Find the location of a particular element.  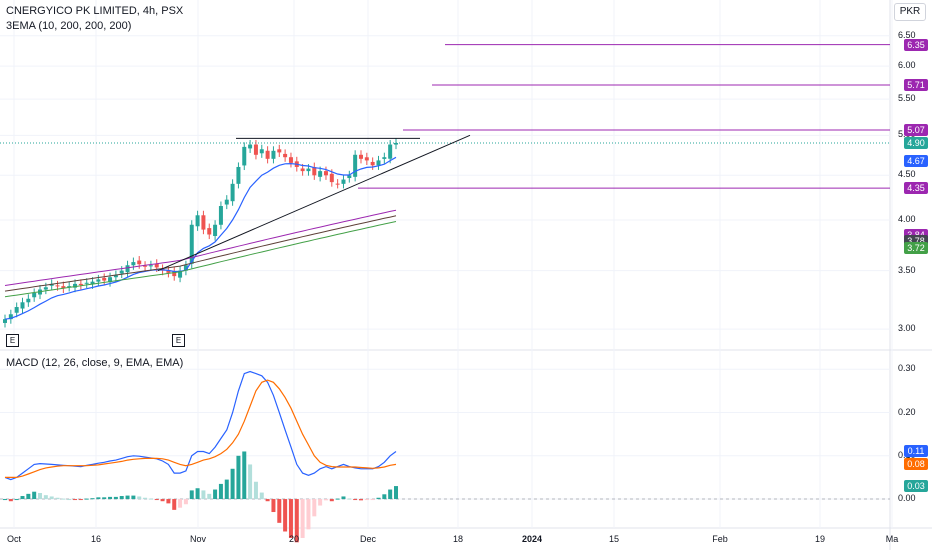

ema-200-line-a is located at coordinates (200, 247).